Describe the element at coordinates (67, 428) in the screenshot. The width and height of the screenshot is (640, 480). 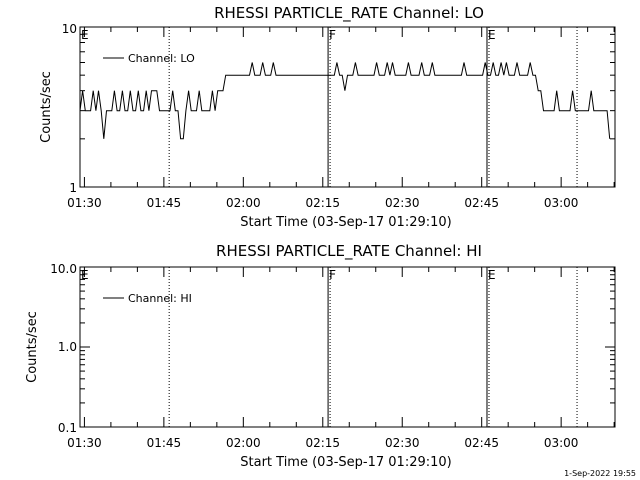
I see `hi-ytick-label-0.1: 0.1` at that location.